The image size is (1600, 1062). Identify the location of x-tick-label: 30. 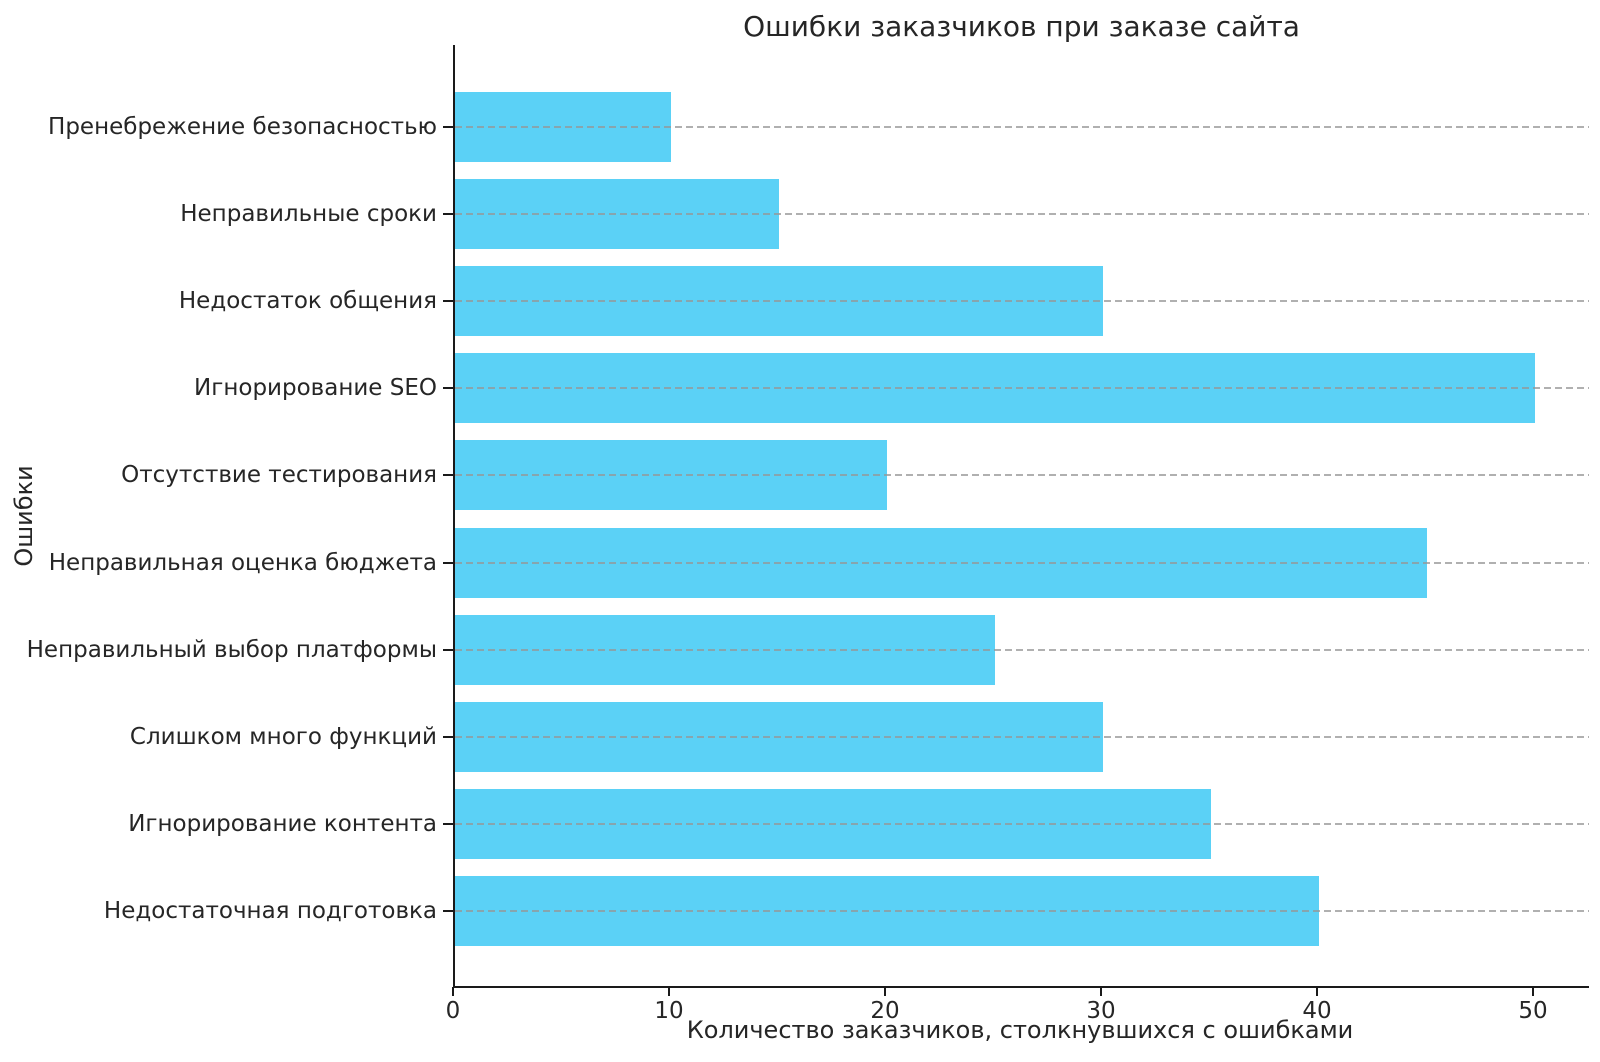
(1101, 1011).